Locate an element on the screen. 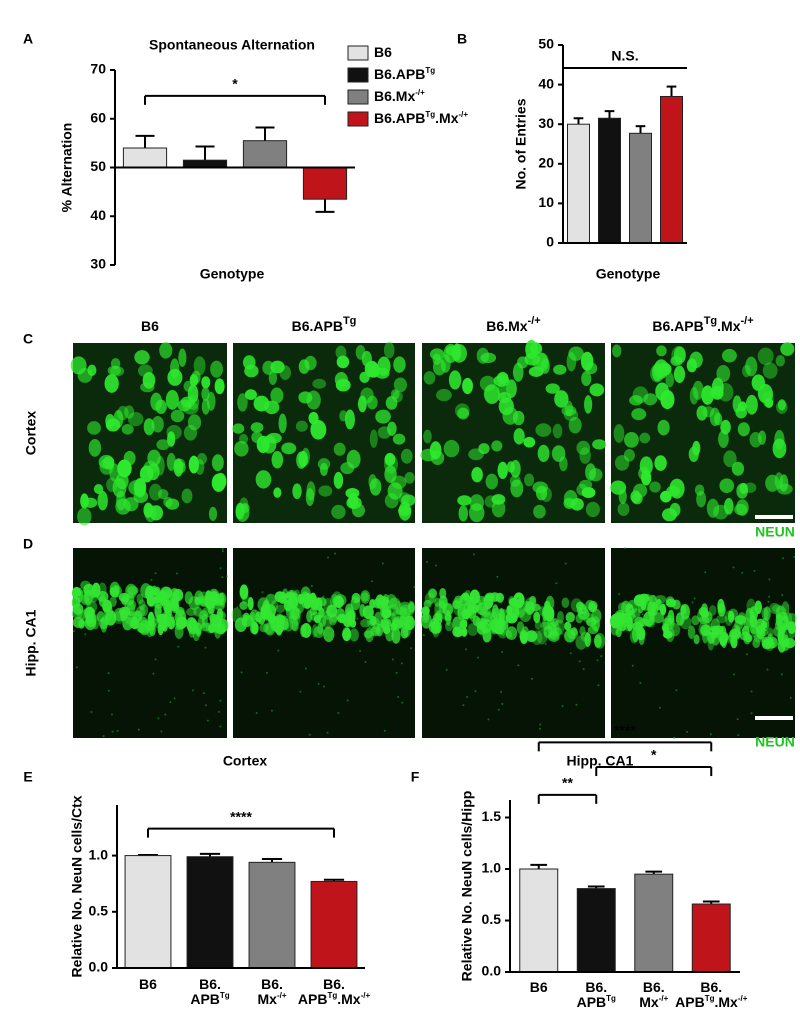  x-tick-label: B6 is located at coordinates (148, 984).